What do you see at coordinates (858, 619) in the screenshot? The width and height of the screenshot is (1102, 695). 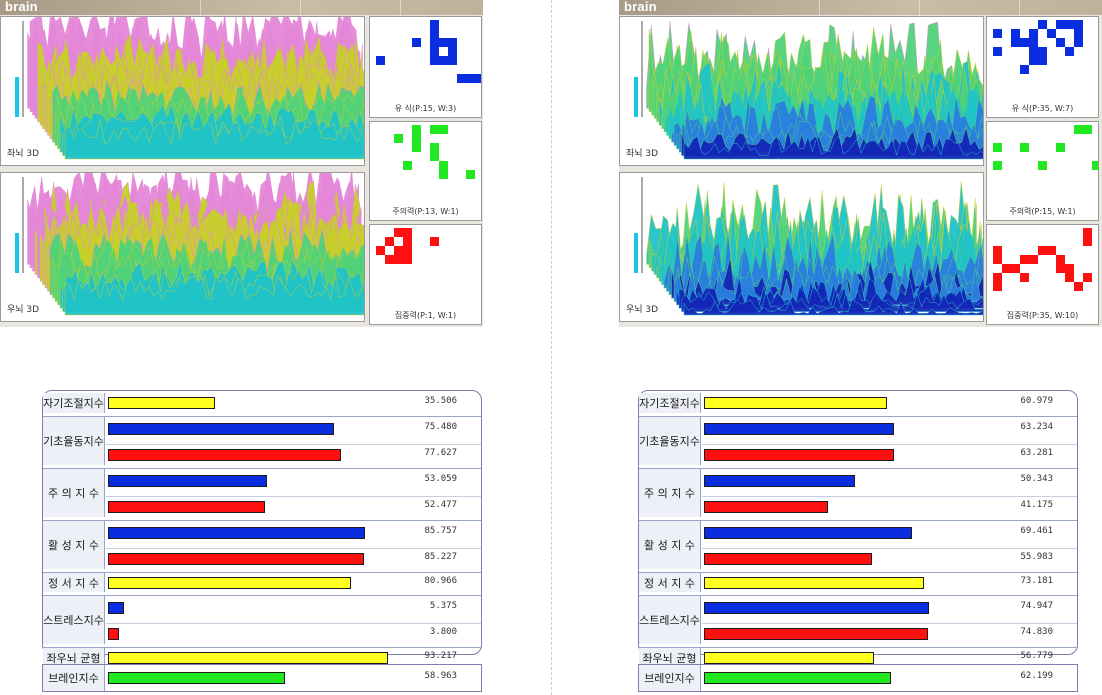 I see `index-row: 스트레스지수 74.947 74.830` at bounding box center [858, 619].